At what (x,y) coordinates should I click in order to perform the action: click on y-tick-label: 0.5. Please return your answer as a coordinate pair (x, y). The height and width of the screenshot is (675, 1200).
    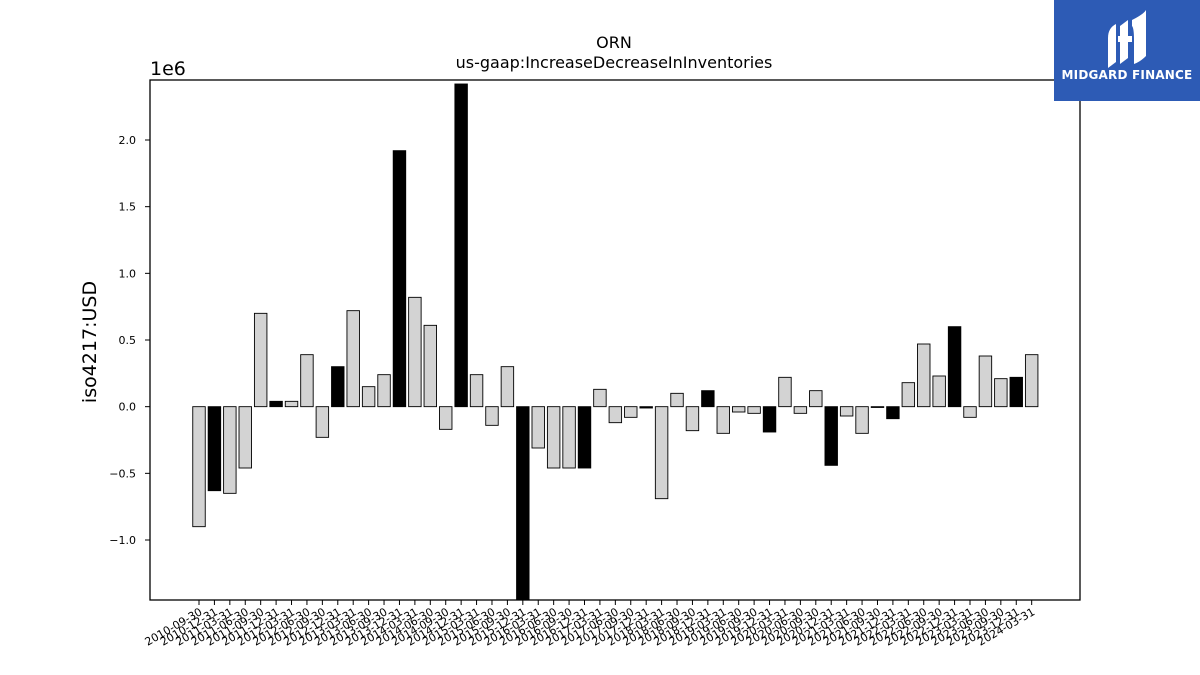
    Looking at the image, I should click on (128, 340).